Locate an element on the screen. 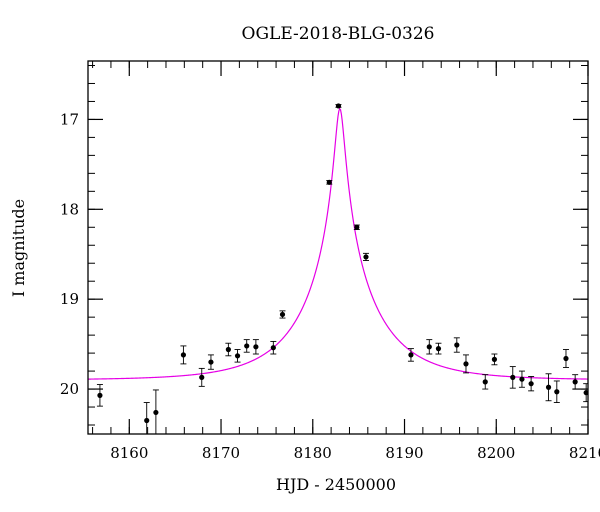  x-tick-label: 8170 is located at coordinates (221, 453).